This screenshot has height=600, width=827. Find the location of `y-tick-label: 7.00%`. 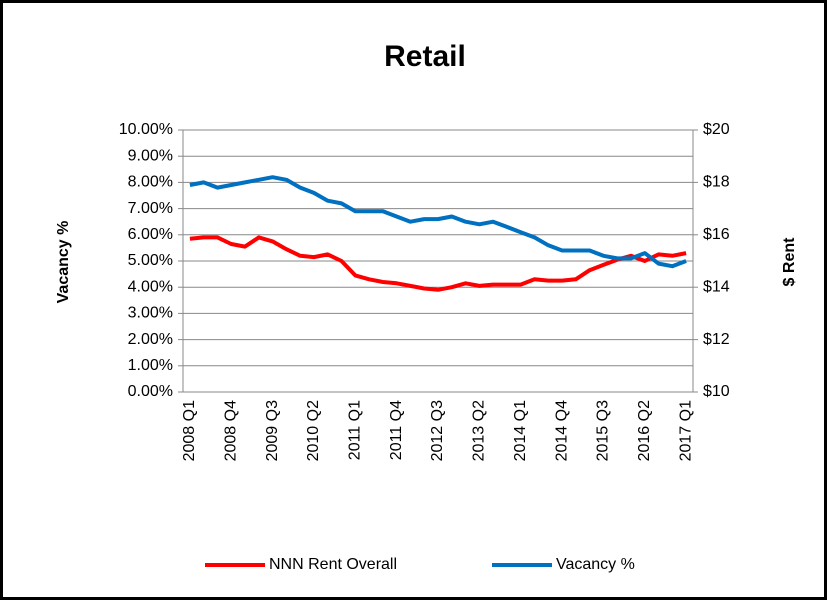

y-tick-label: 7.00% is located at coordinates (150, 208).